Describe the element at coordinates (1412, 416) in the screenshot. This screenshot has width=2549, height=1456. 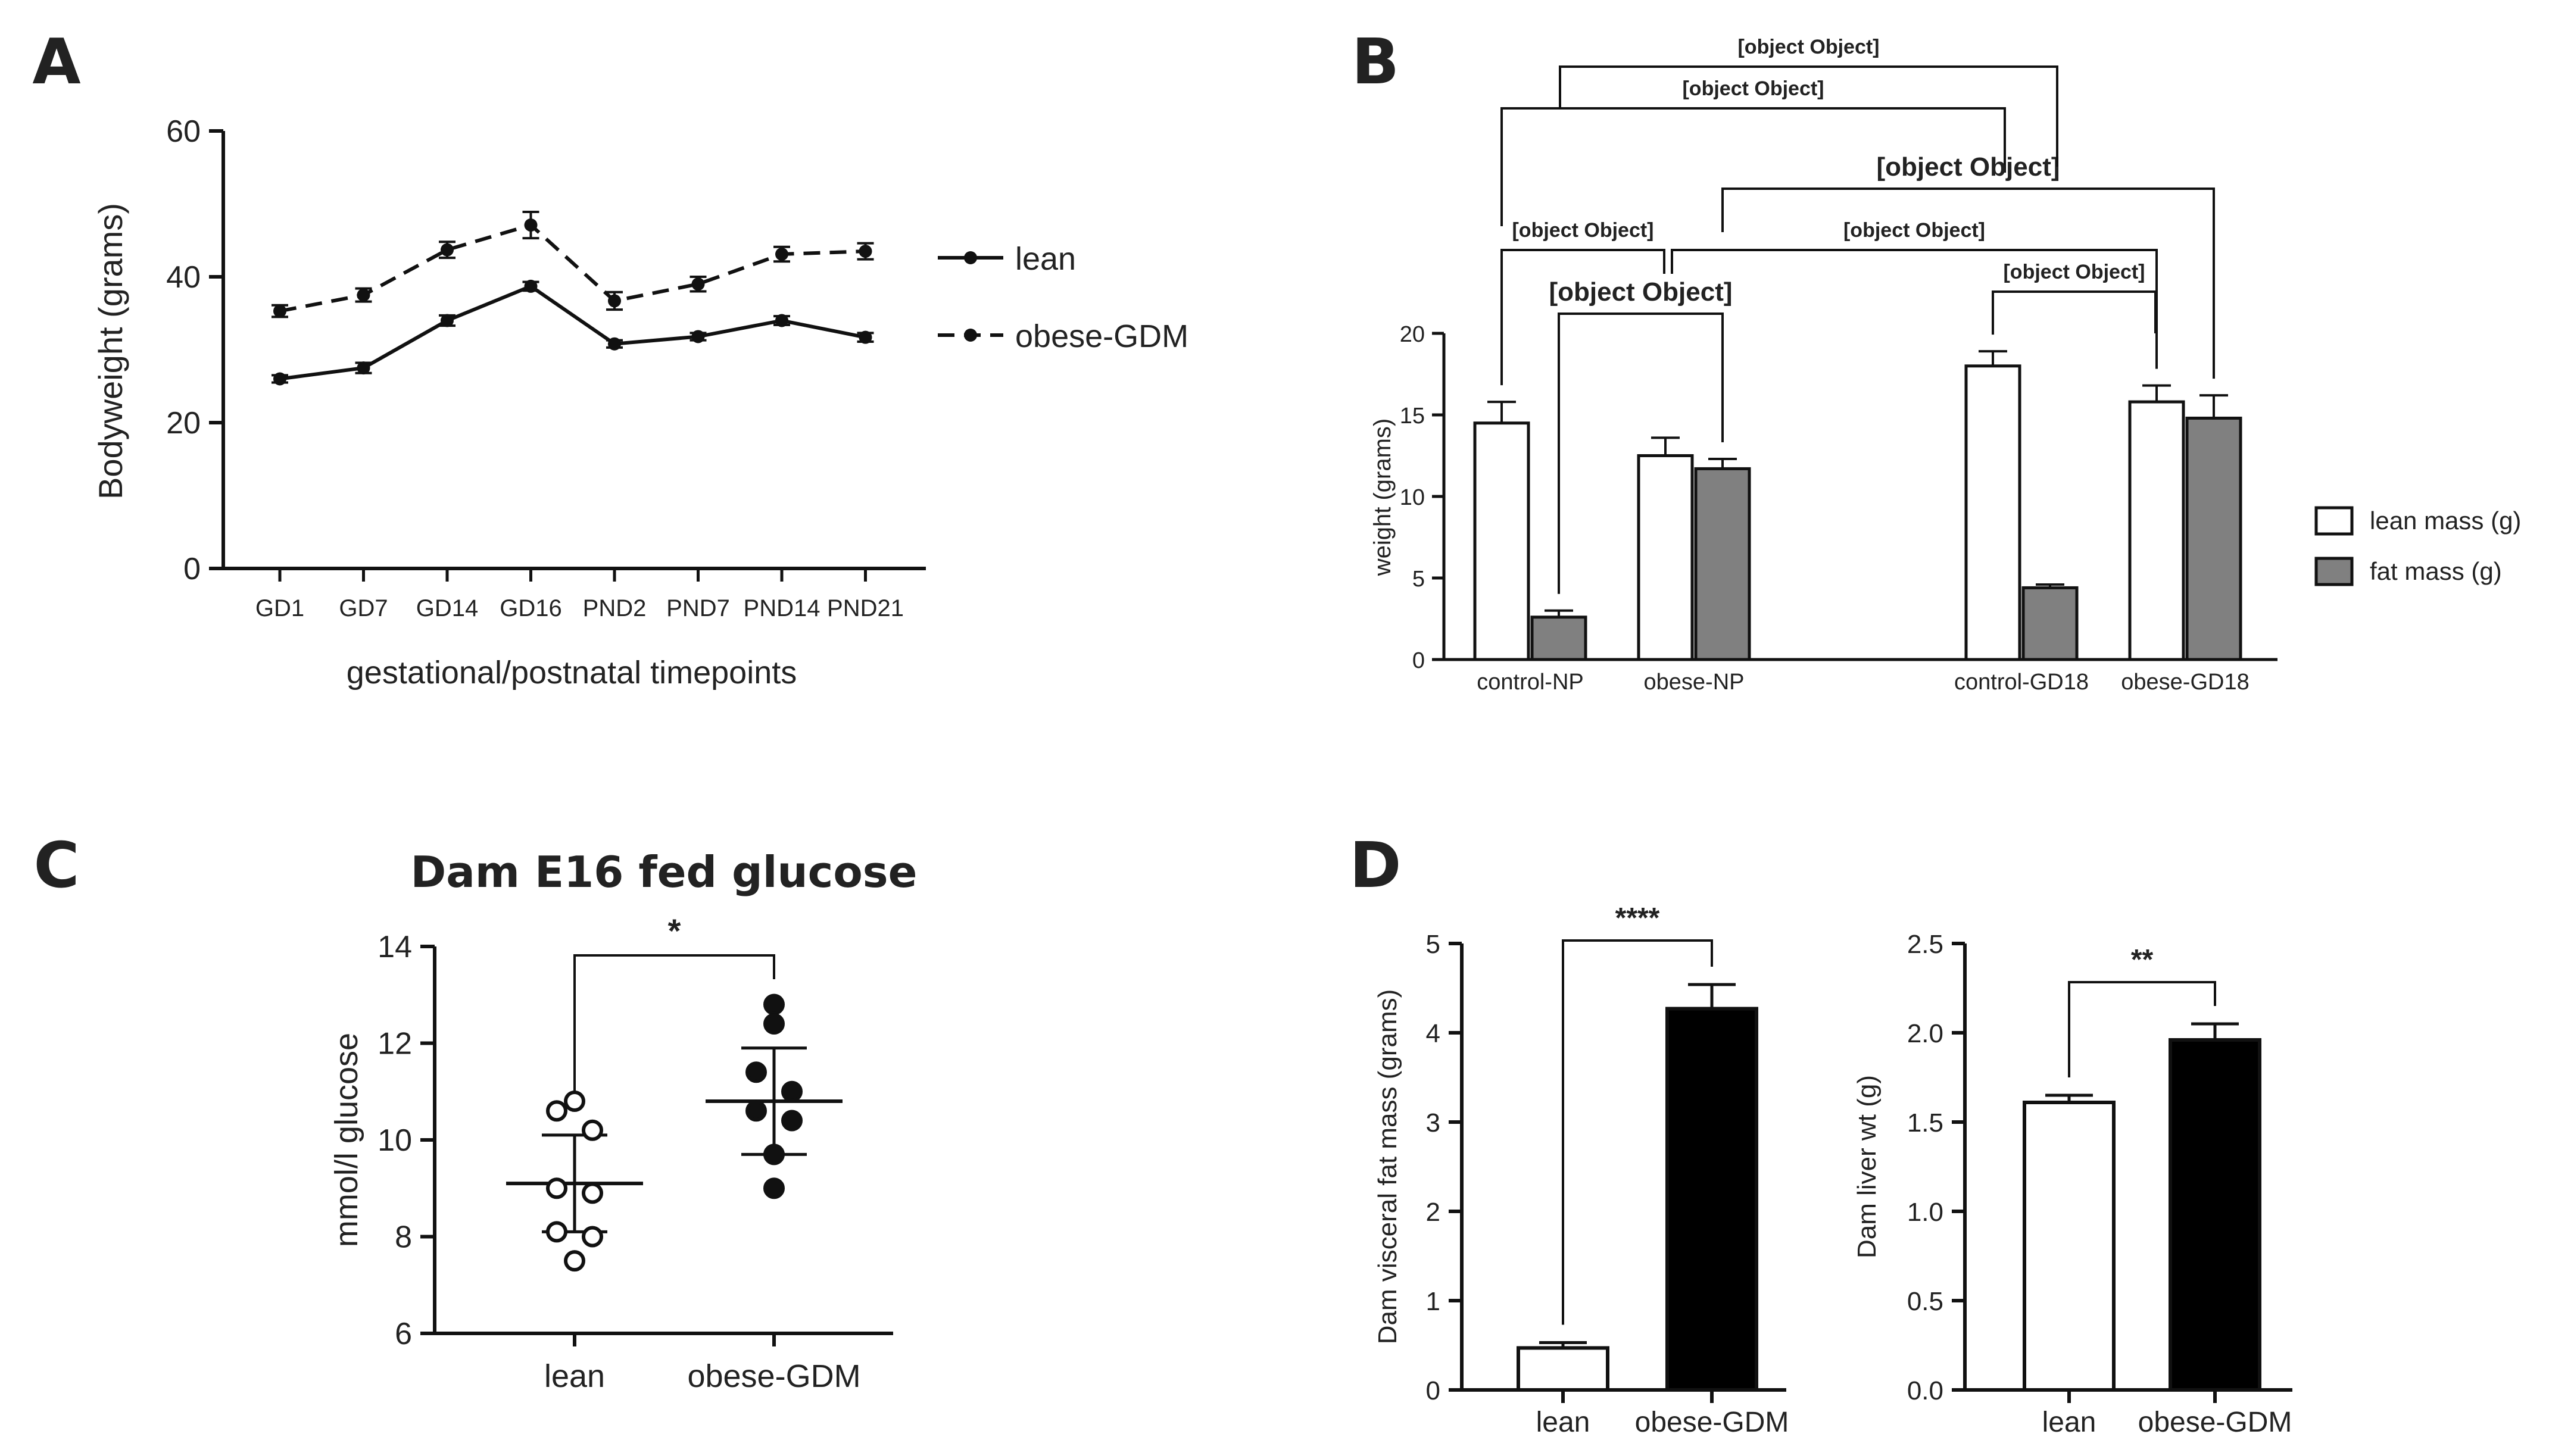
I see `b-ytick-label: 15` at that location.